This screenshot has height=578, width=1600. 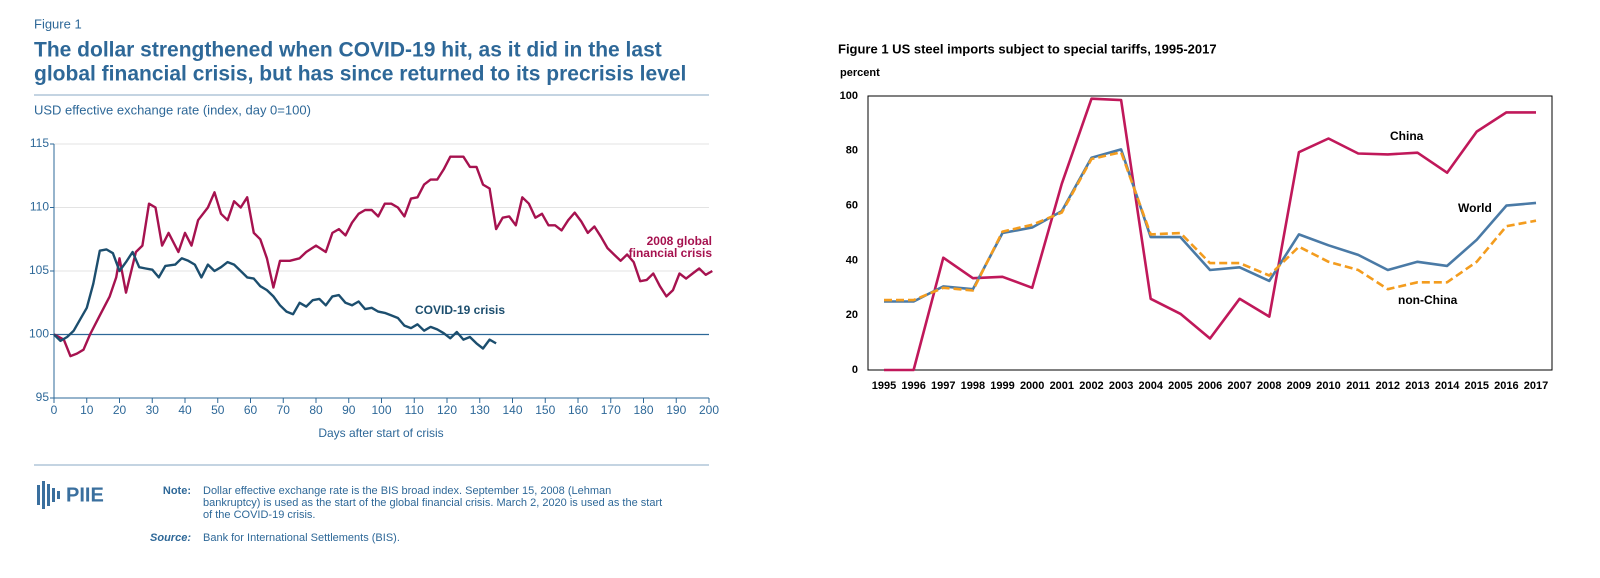 I want to click on x-tick-label: 2001, so click(x=1062, y=386).